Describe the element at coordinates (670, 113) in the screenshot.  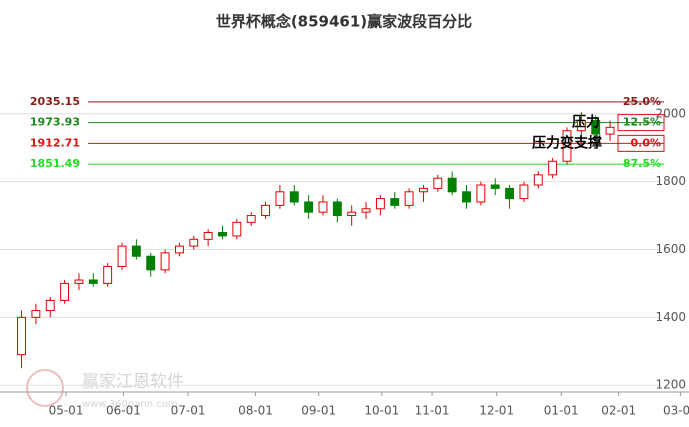
I see `y-tick-label: 2000` at that location.